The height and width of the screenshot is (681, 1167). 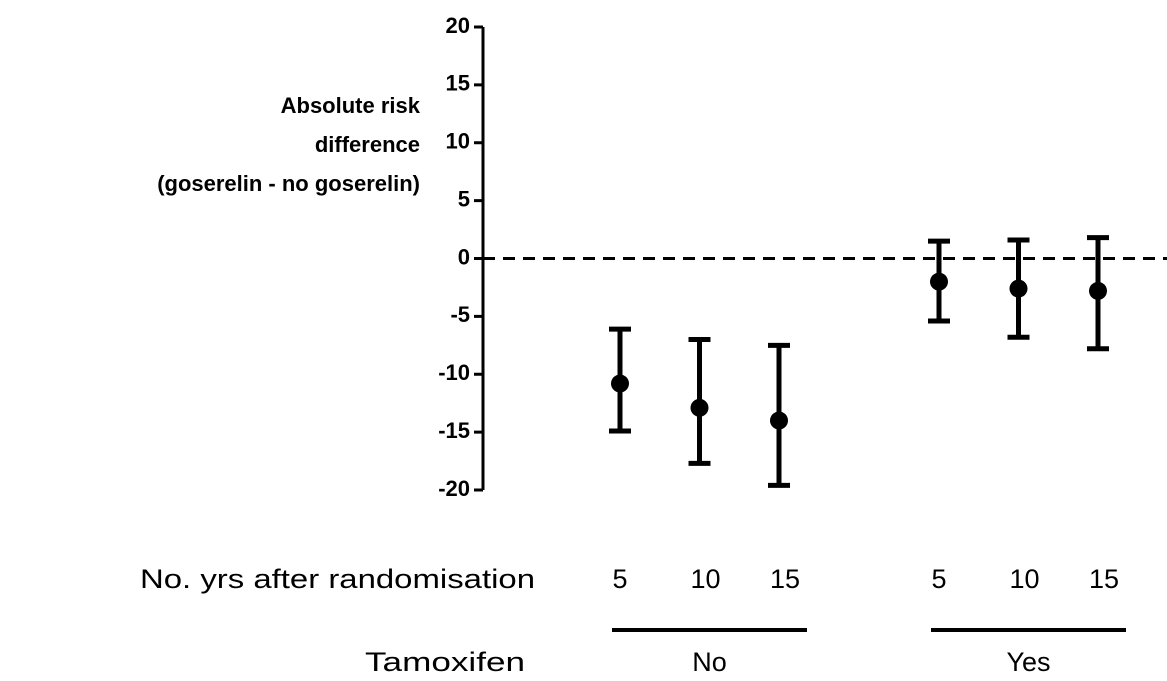 What do you see at coordinates (709, 662) in the screenshot?
I see `group-label: No` at bounding box center [709, 662].